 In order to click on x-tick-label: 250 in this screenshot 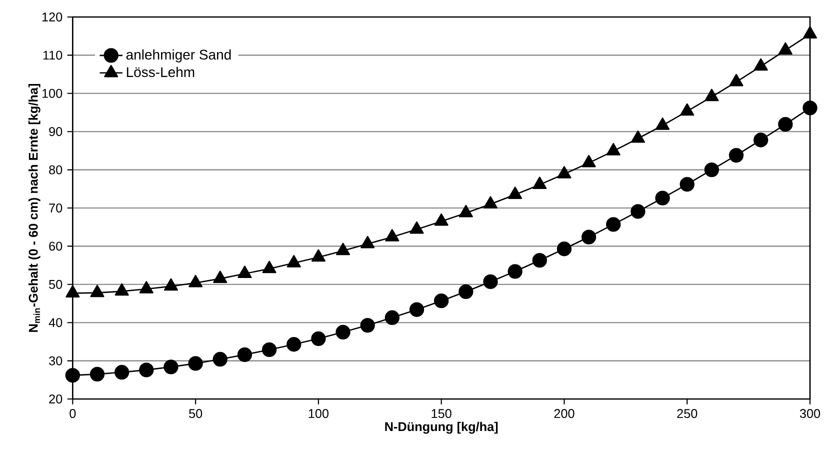, I will do `click(687, 413)`.